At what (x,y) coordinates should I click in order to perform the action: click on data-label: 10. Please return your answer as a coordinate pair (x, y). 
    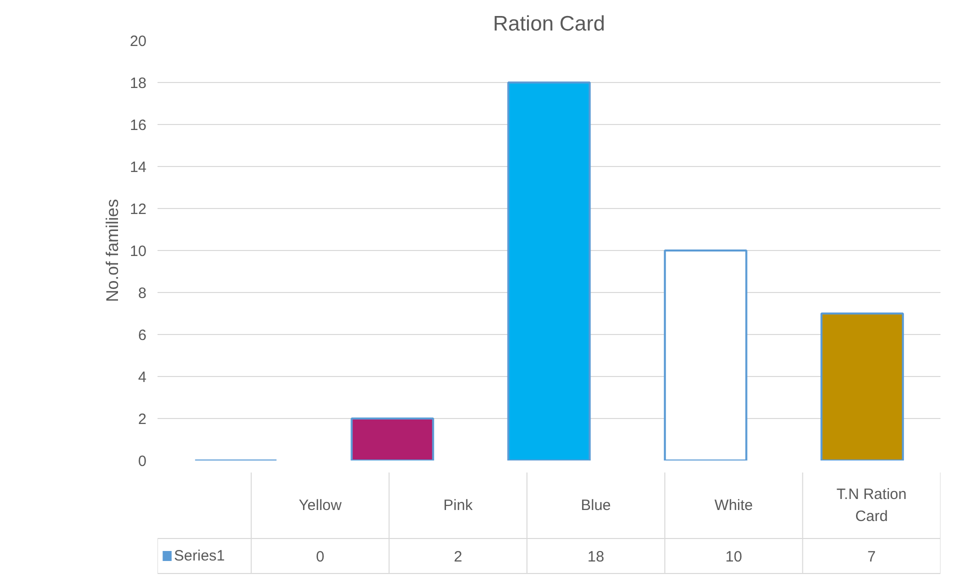
    Looking at the image, I should click on (733, 557).